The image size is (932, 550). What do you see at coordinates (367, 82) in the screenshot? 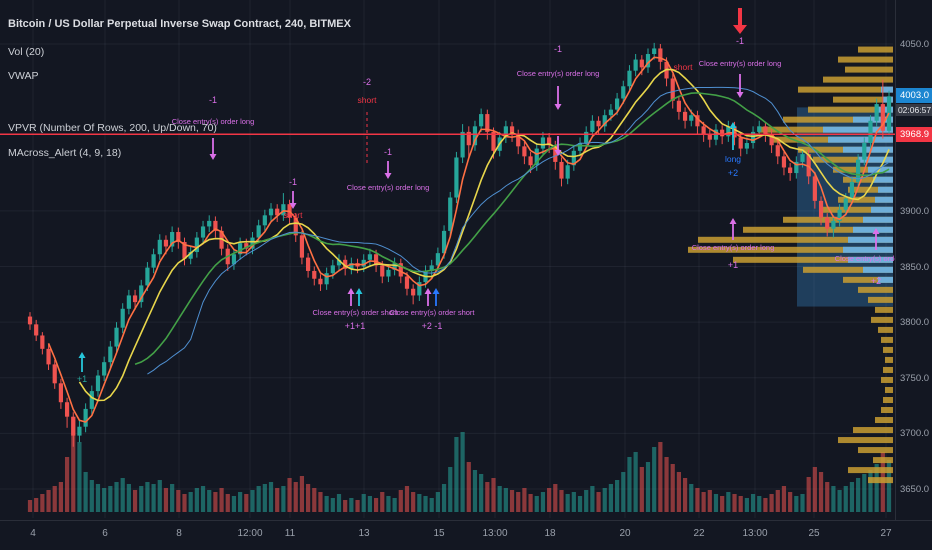
I see `svg-text: -2` at bounding box center [367, 82].